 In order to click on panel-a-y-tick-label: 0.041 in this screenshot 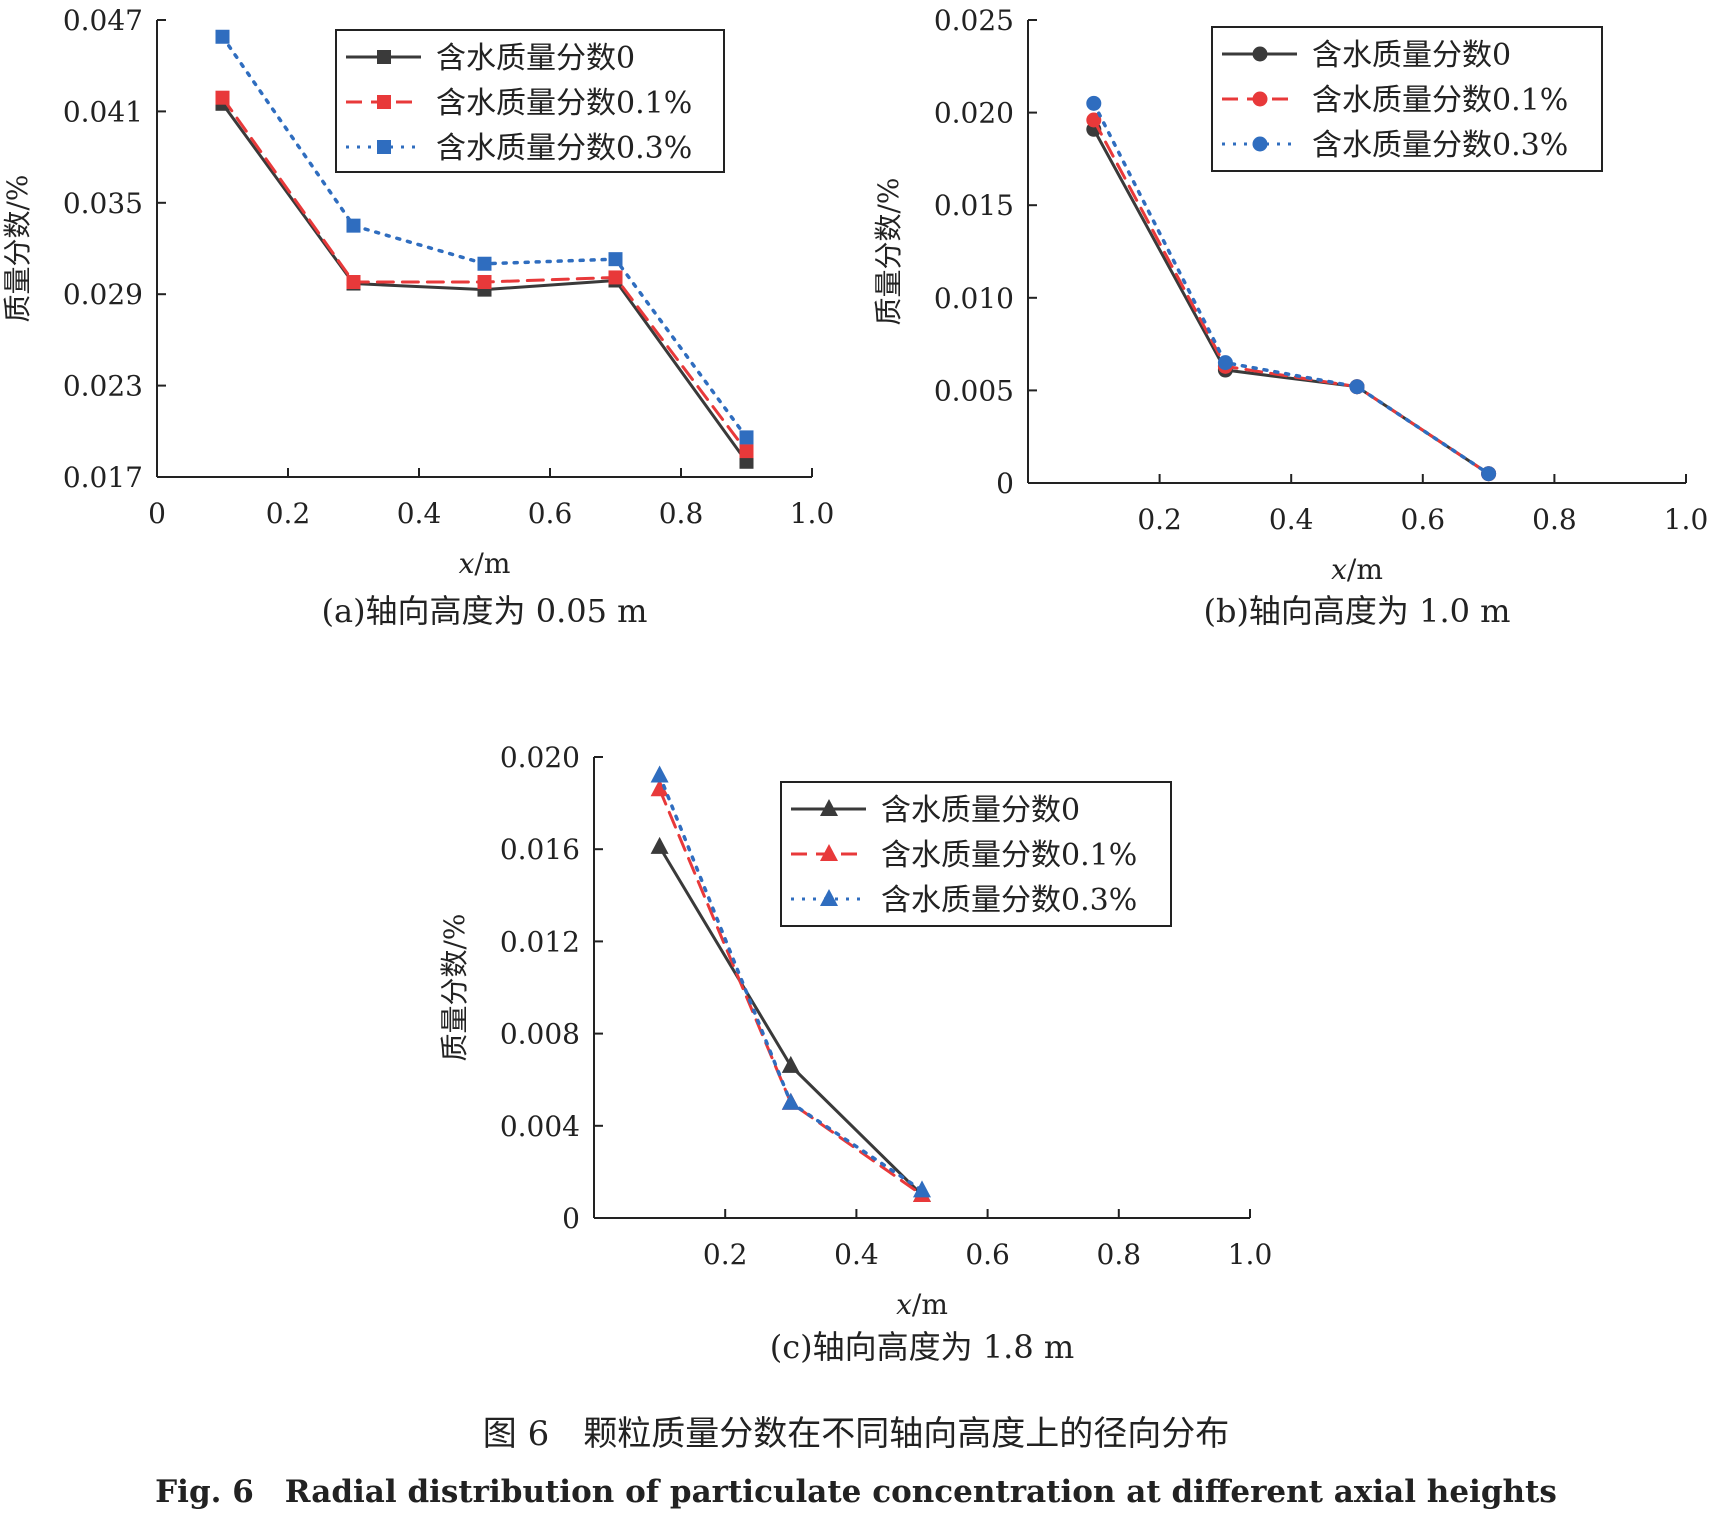, I will do `click(103, 111)`.